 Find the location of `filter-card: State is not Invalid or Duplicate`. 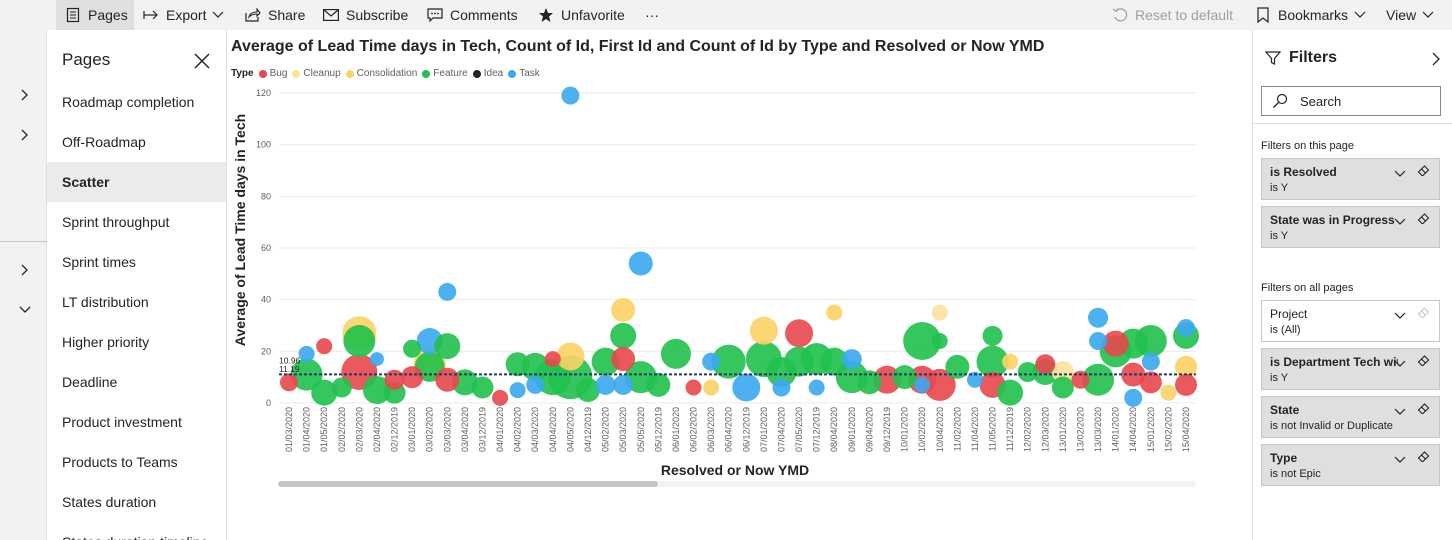

filter-card: State is not Invalid or Duplicate is located at coordinates (1350, 417).